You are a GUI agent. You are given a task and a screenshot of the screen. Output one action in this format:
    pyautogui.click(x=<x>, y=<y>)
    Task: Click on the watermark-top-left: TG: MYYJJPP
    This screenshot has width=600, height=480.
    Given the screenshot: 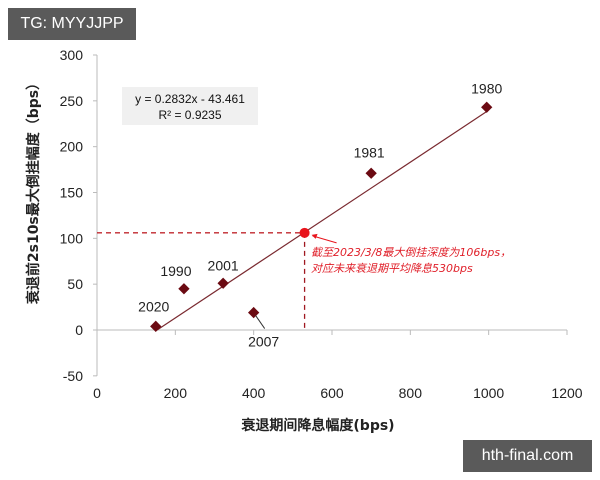 What is the action you would take?
    pyautogui.click(x=72, y=24)
    